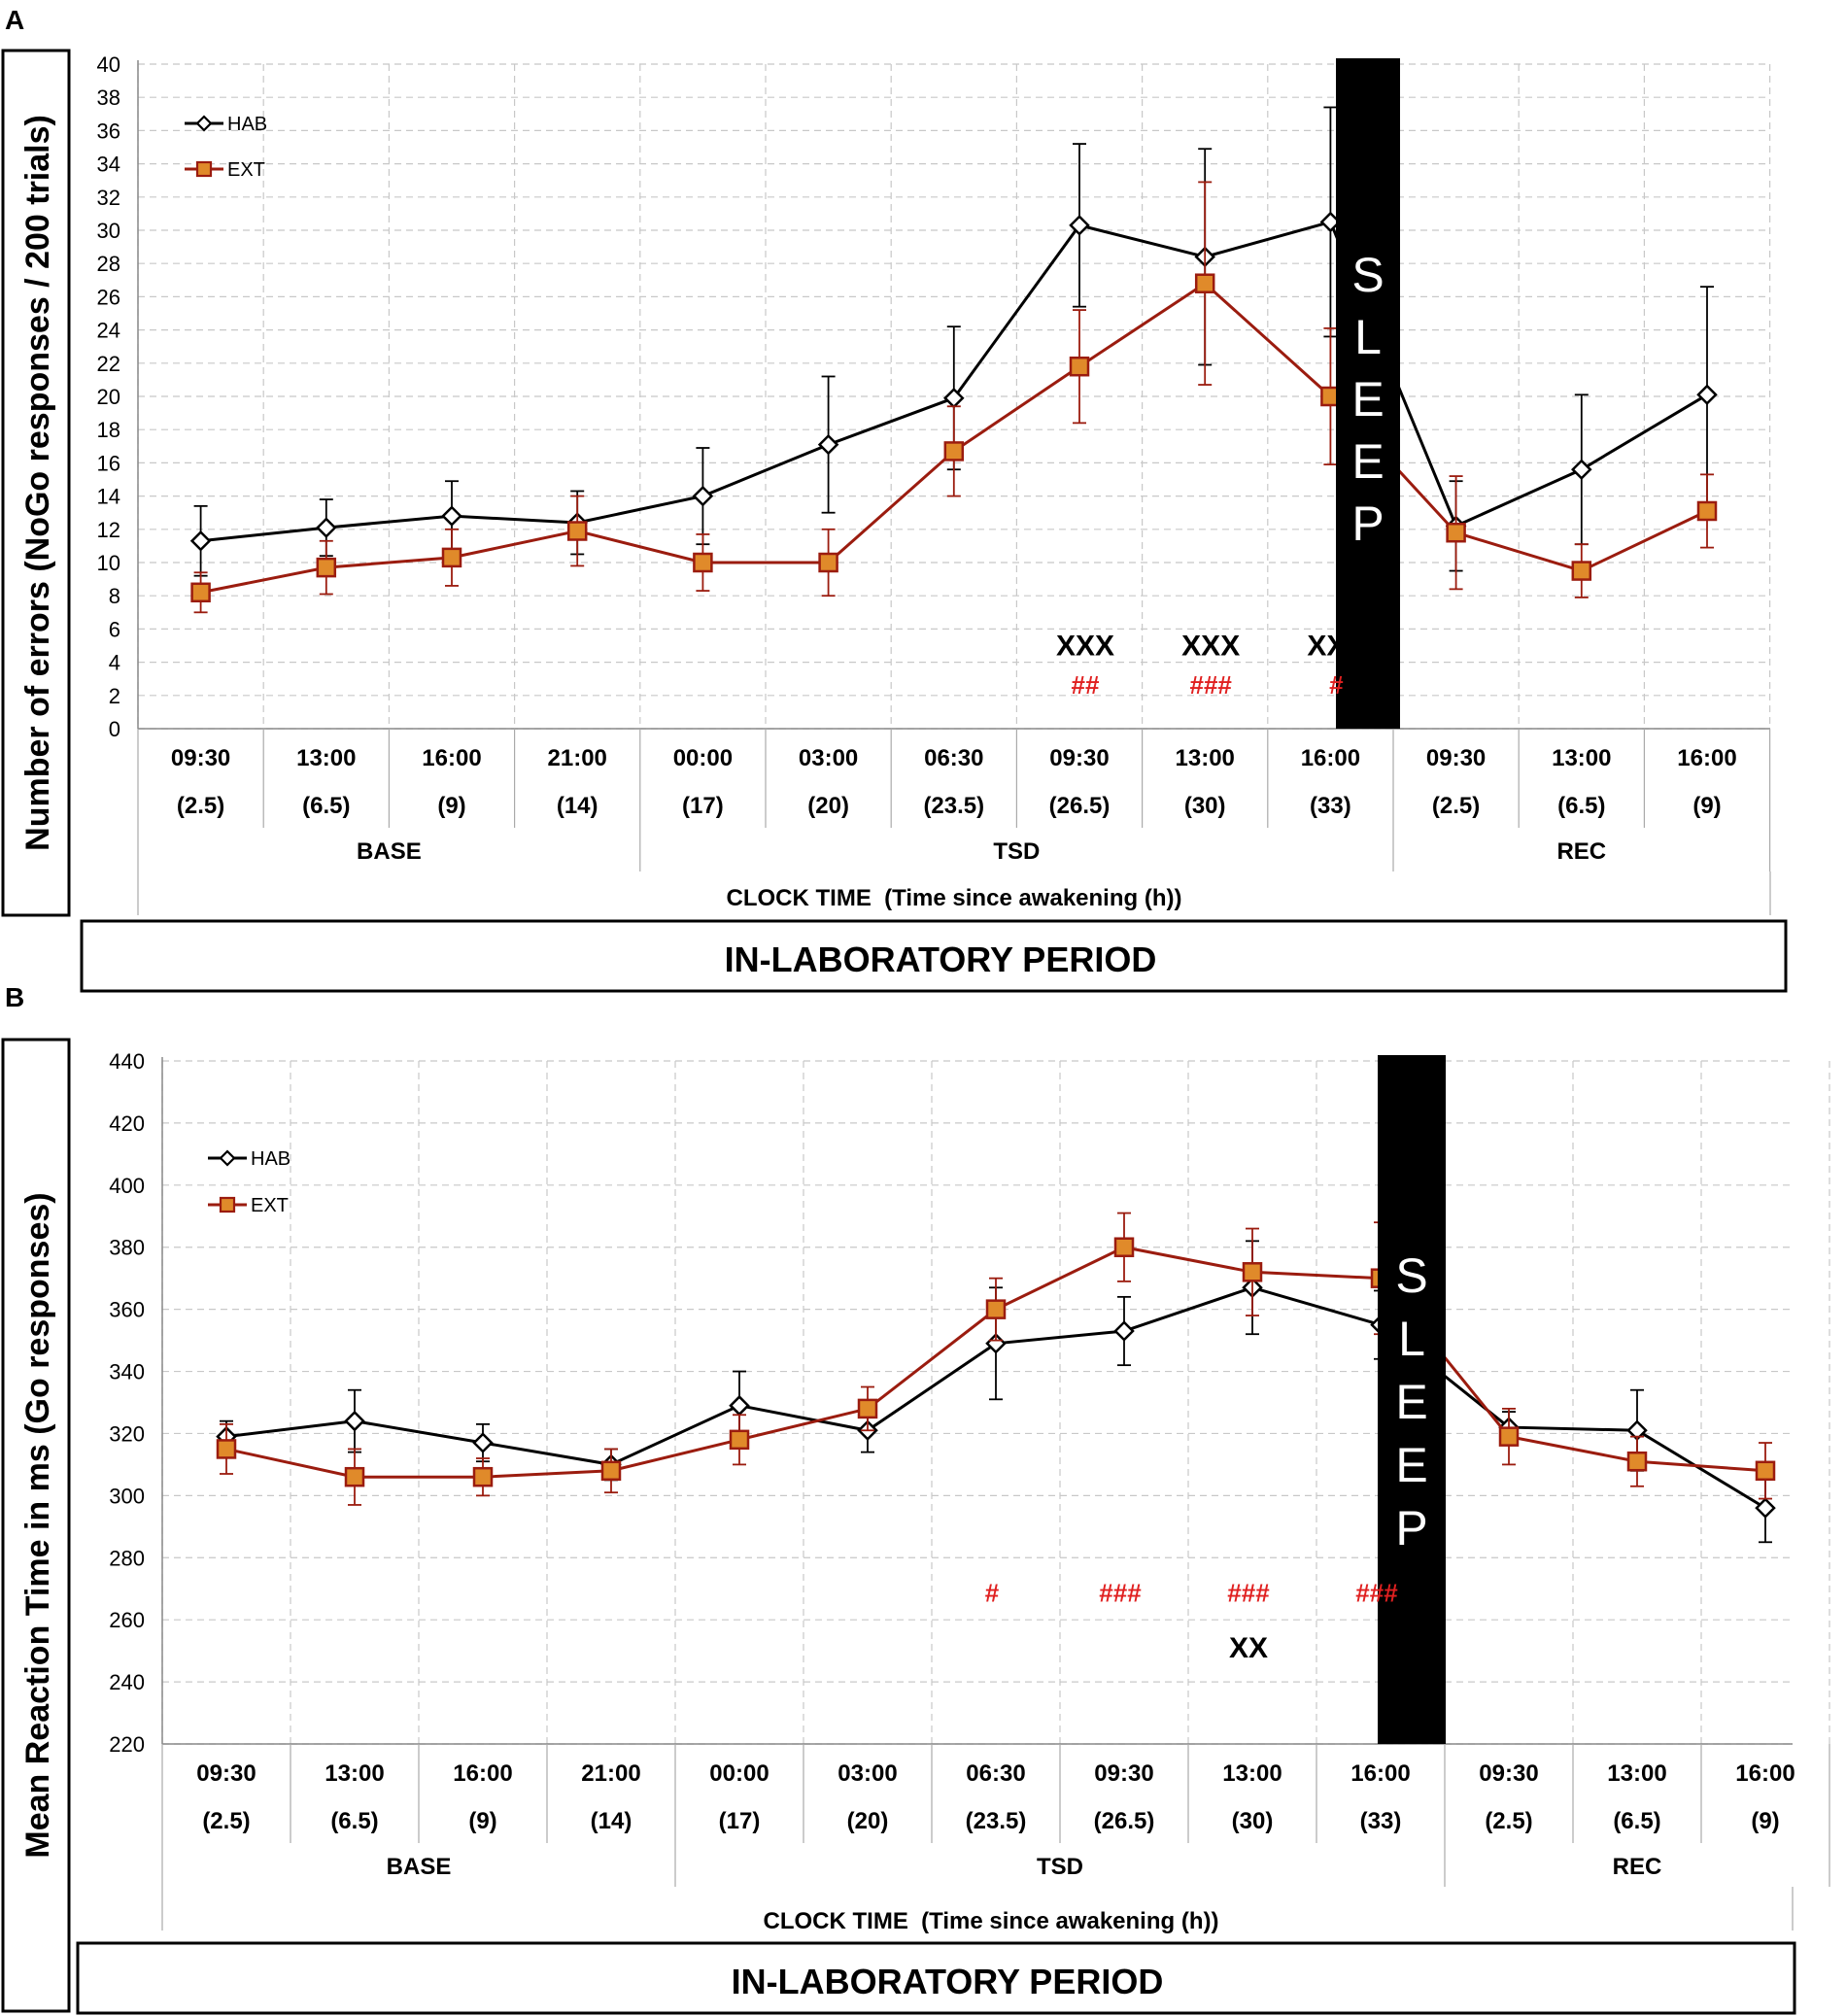 The height and width of the screenshot is (2016, 1846). I want to click on y-tick-label: 4, so click(115, 663).